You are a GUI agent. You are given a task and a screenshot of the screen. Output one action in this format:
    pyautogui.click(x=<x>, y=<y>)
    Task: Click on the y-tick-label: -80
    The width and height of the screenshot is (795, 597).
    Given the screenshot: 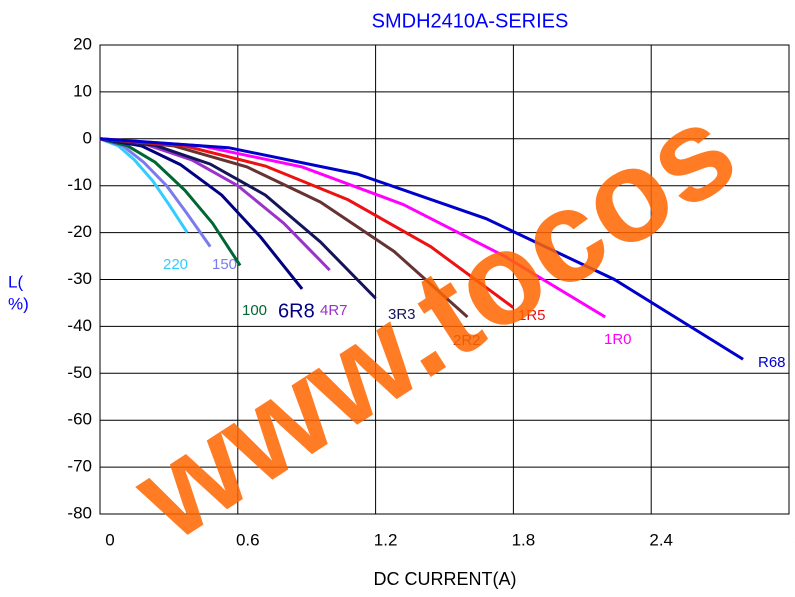 What is the action you would take?
    pyautogui.click(x=79, y=512)
    